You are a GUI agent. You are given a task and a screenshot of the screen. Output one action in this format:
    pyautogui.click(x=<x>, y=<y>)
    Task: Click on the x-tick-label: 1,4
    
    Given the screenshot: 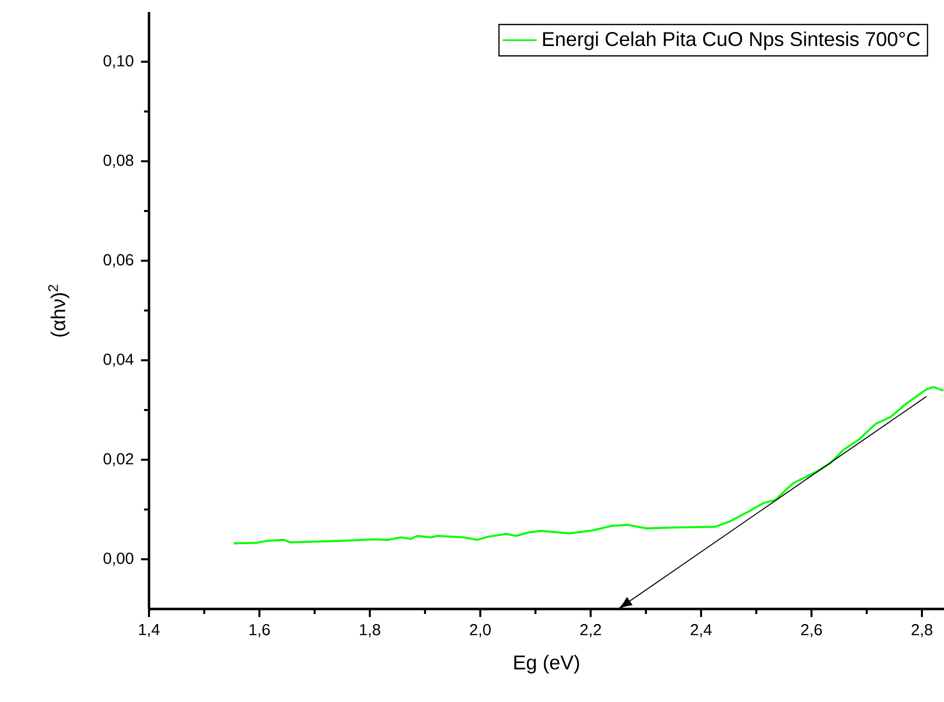 What is the action you would take?
    pyautogui.click(x=149, y=631)
    